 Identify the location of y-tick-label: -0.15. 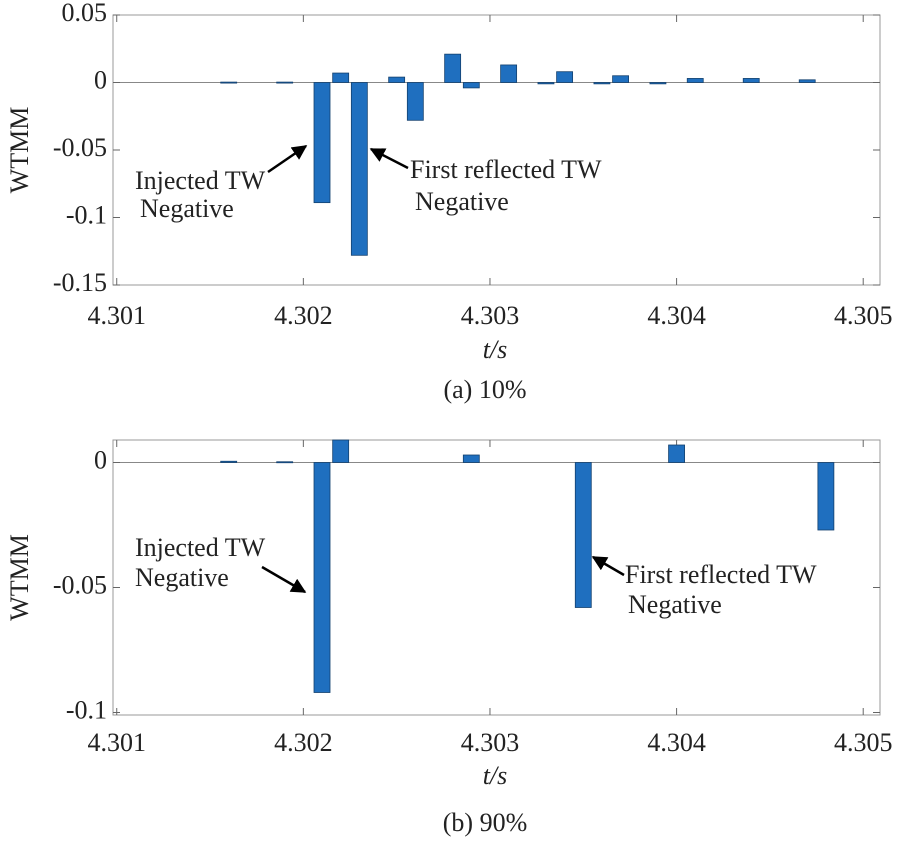
(80, 282).